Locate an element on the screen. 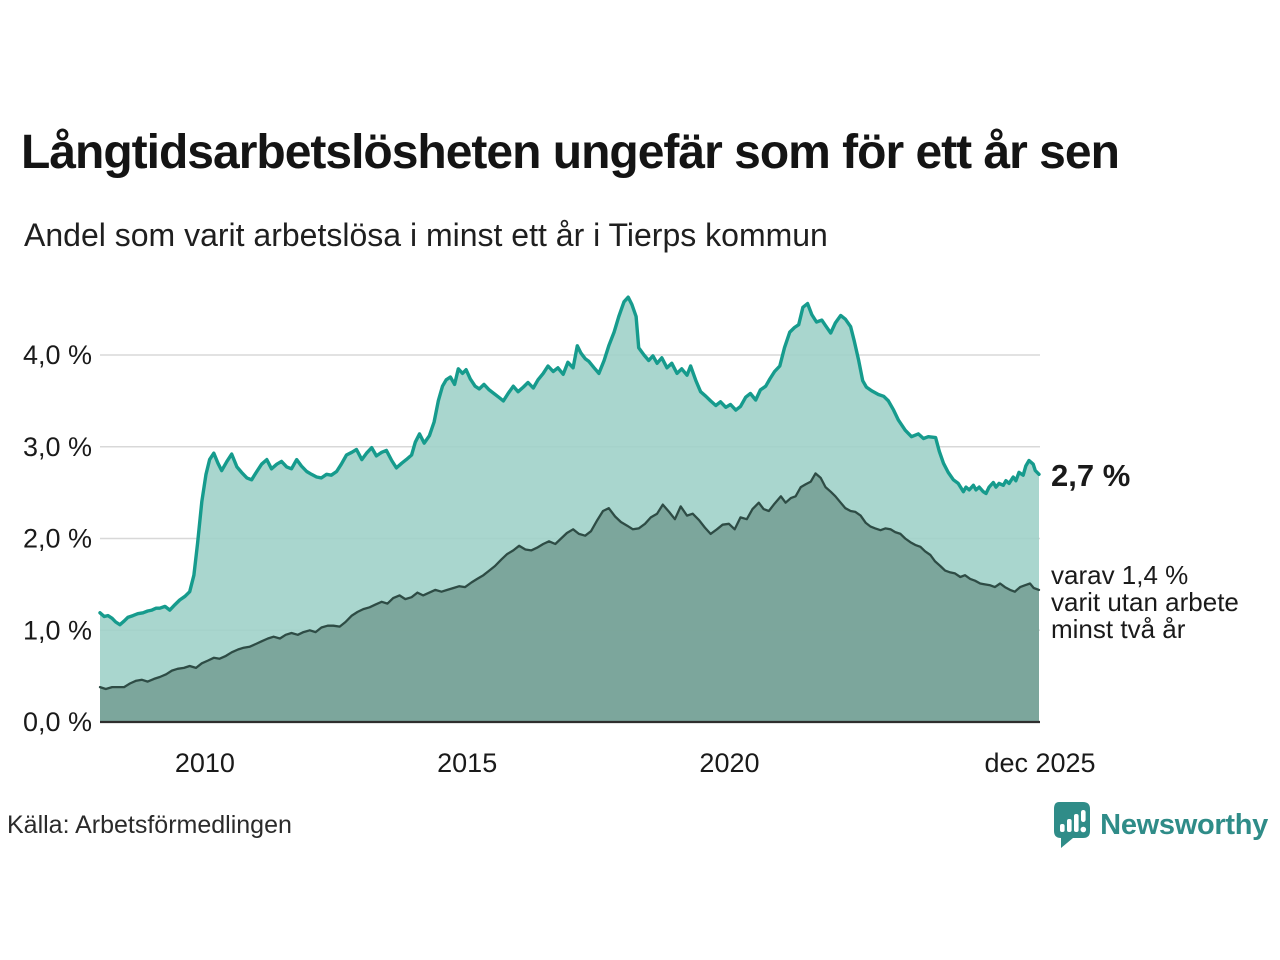 The height and width of the screenshot is (960, 1280). newsworthy-logo: Newsworthy is located at coordinates (1159, 825).